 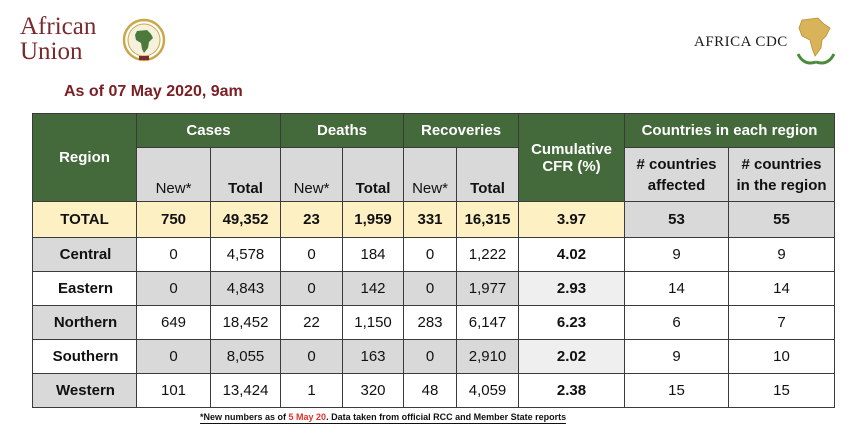 I want to click on recoveries-new: 48, so click(x=430, y=390).